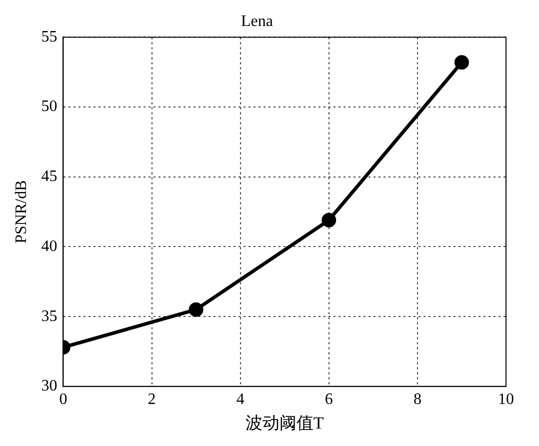 The image size is (539, 446). Describe the element at coordinates (21, 212) in the screenshot. I see `y-axis-title: PSNR/dB` at that location.